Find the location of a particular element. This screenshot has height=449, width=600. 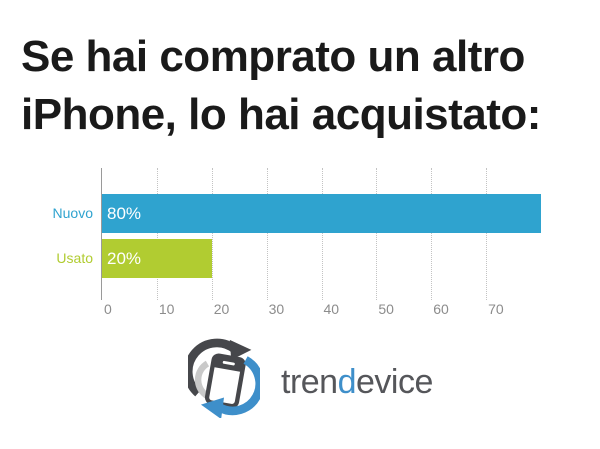

category-label-usato: Usato is located at coordinates (74, 258).